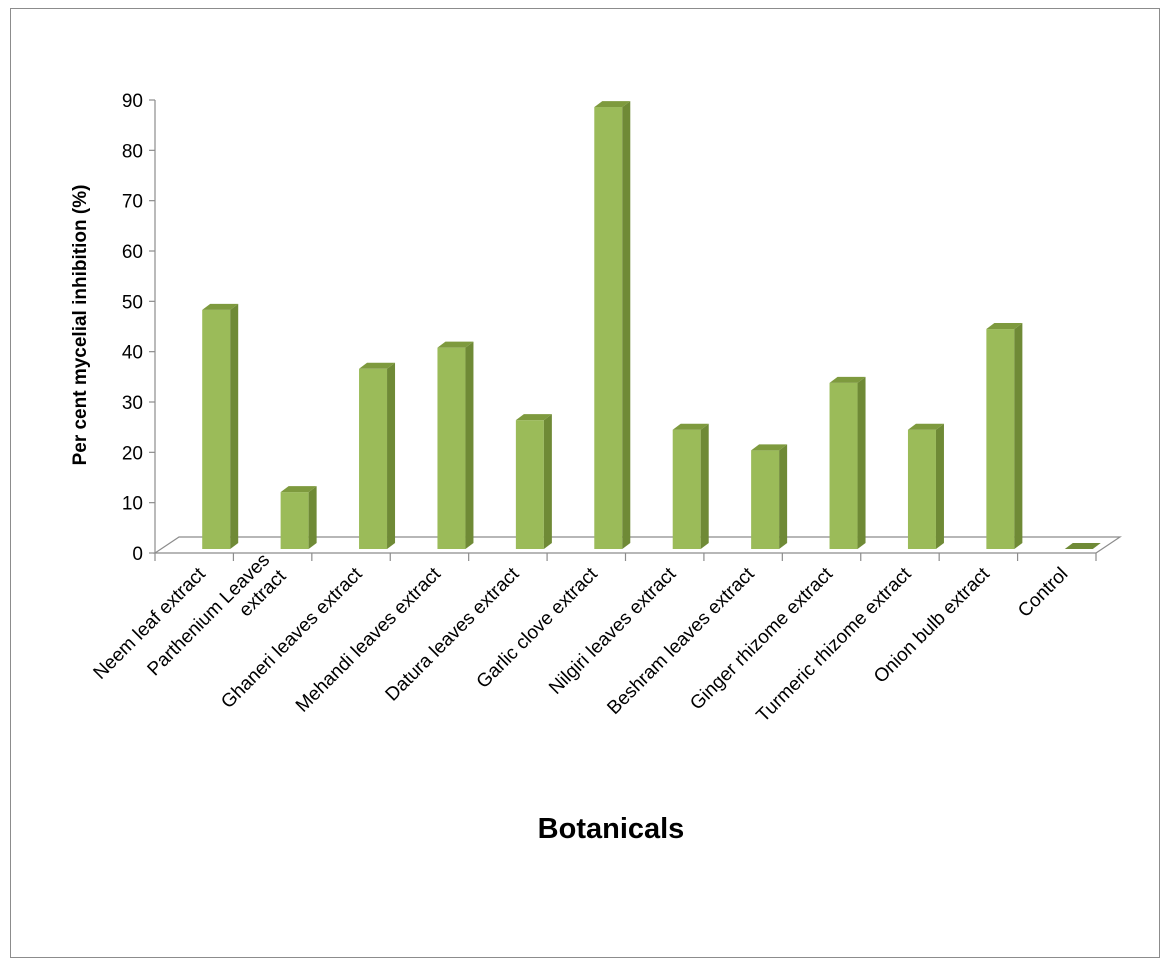  I want to click on x-category-label-line: Mehandi leaves extract, so click(369, 640).